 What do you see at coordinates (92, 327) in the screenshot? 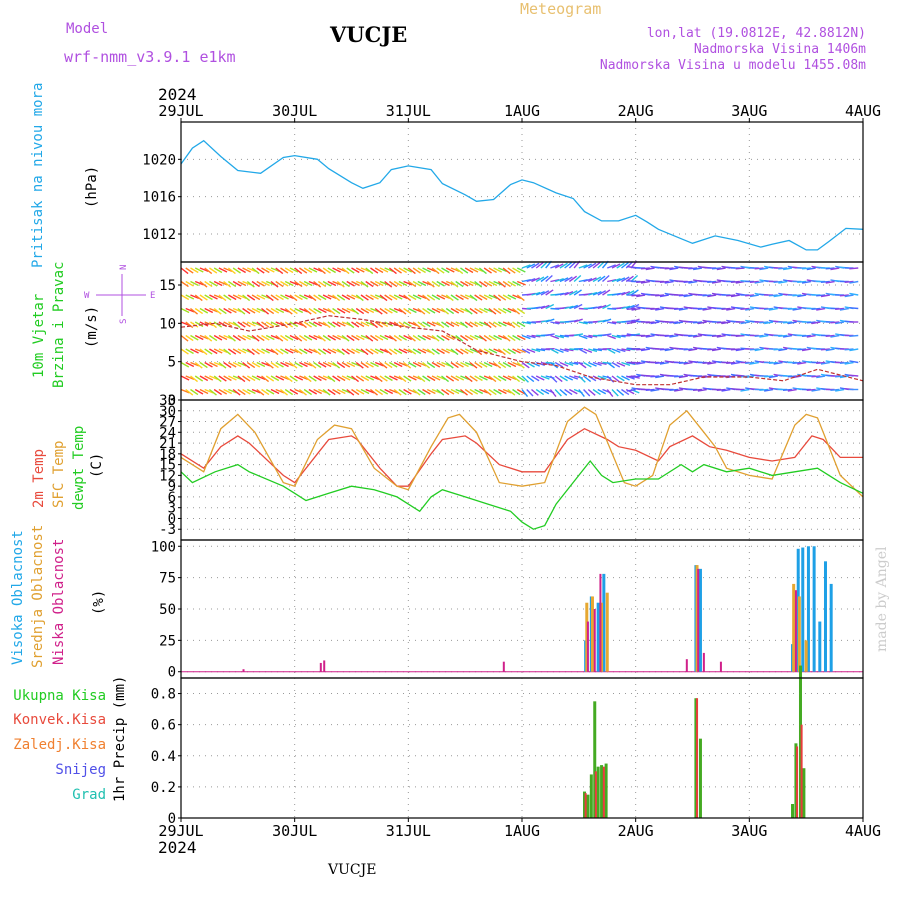
I see `wind-unit: (m/s)` at bounding box center [92, 327].